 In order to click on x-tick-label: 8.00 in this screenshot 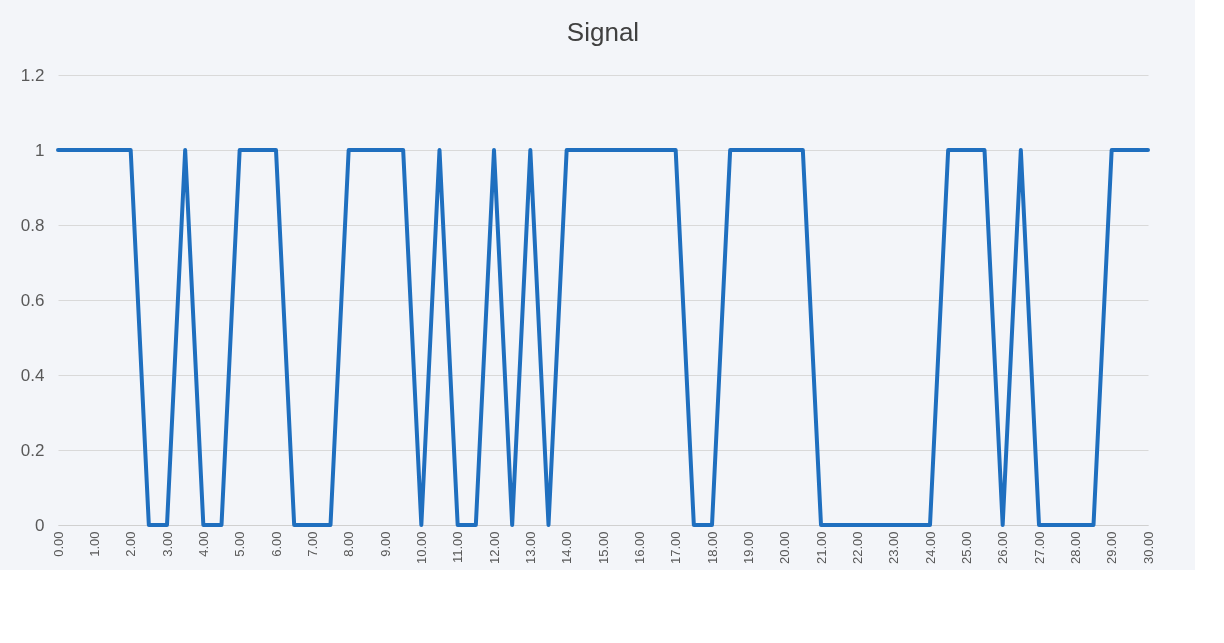, I will do `click(349, 544)`.